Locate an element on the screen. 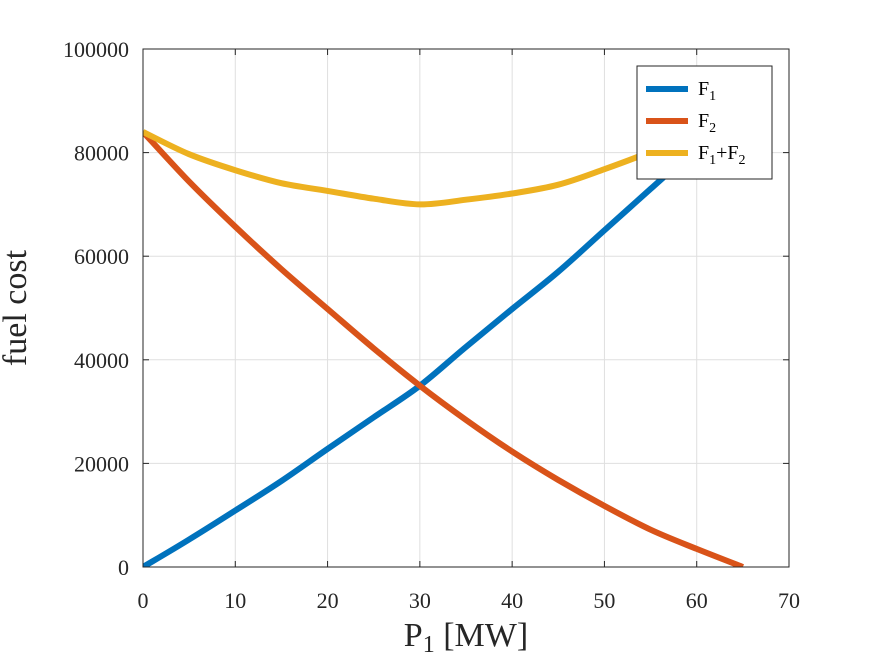 The image size is (872, 654). x-axis-title: P1 [MW] is located at coordinates (466, 635).